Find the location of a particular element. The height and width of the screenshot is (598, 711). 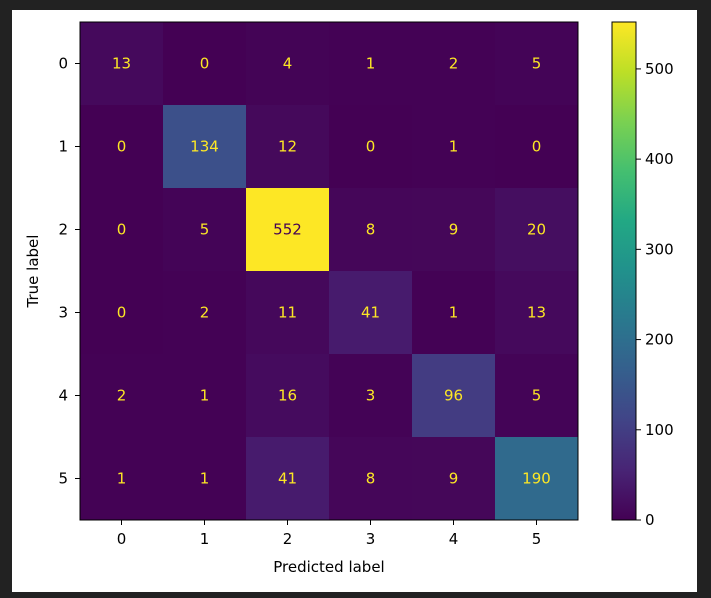

x-tick-label: 2 is located at coordinates (288, 539).